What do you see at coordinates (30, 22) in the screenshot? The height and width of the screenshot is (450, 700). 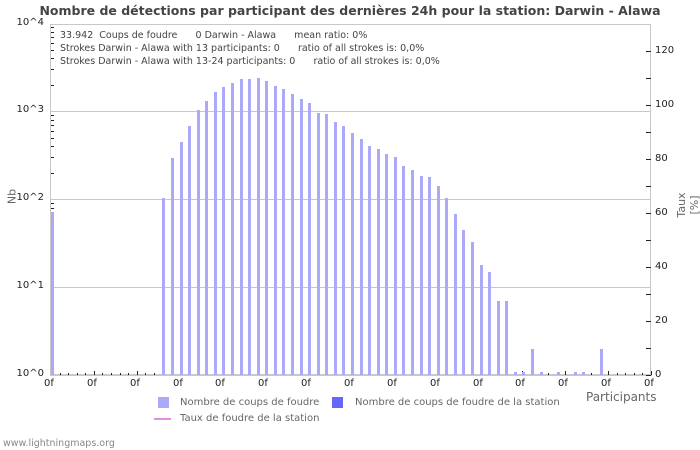 I see `y-tick-label: 10^4` at bounding box center [30, 22].